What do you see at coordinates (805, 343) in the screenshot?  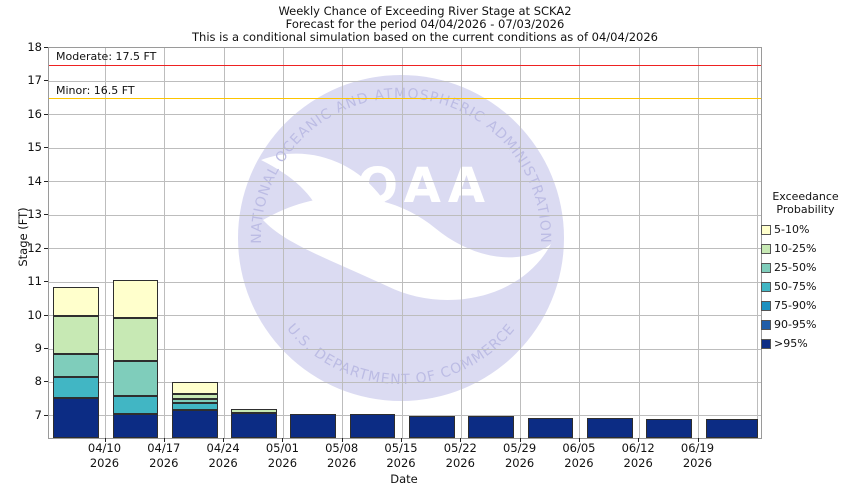 I see `legend-item->95%: >95%` at bounding box center [805, 343].